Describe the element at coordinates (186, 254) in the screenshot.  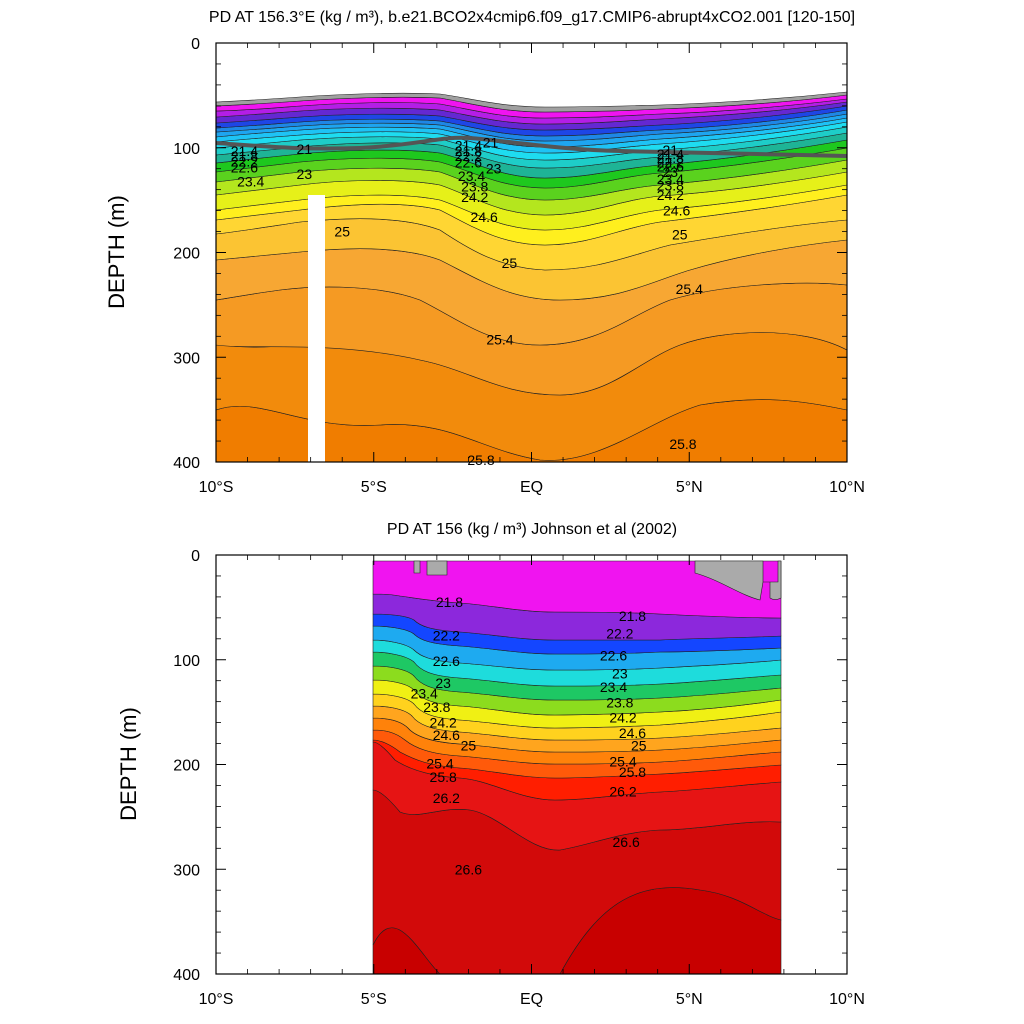
I see `top-y-tick-label: 200` at that location.